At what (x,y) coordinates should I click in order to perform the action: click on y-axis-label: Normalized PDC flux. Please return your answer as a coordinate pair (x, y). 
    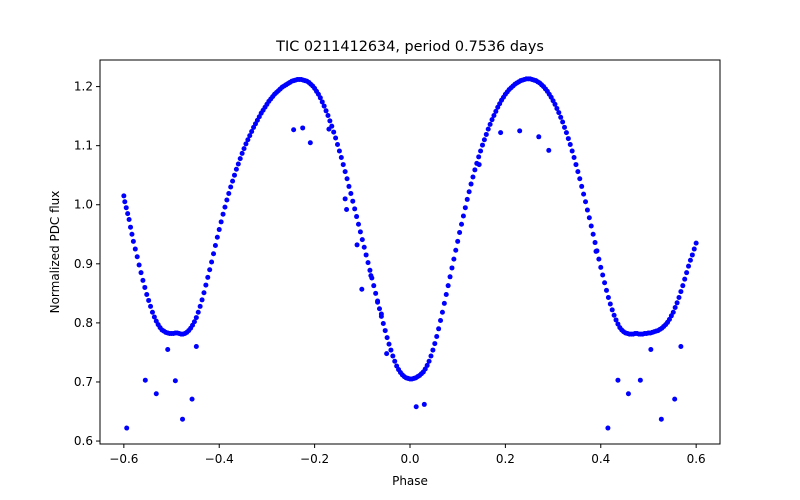
    Looking at the image, I should click on (55, 252).